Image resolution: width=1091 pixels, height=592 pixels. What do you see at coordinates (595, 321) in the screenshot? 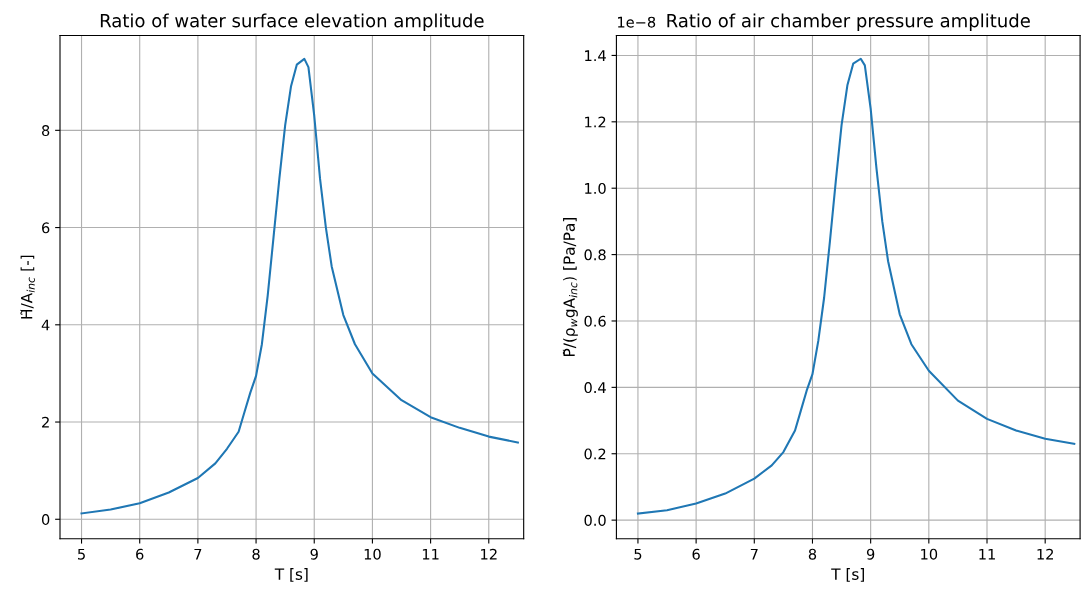
I see `y-tick-label: 0.6` at bounding box center [595, 321].